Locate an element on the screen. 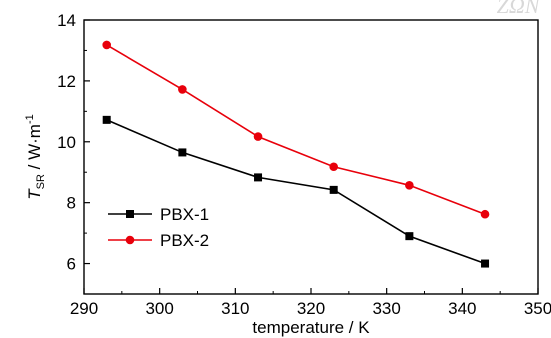 The width and height of the screenshot is (551, 338). y-axis: 6 8 10 12 14 is located at coordinates (73, 142).